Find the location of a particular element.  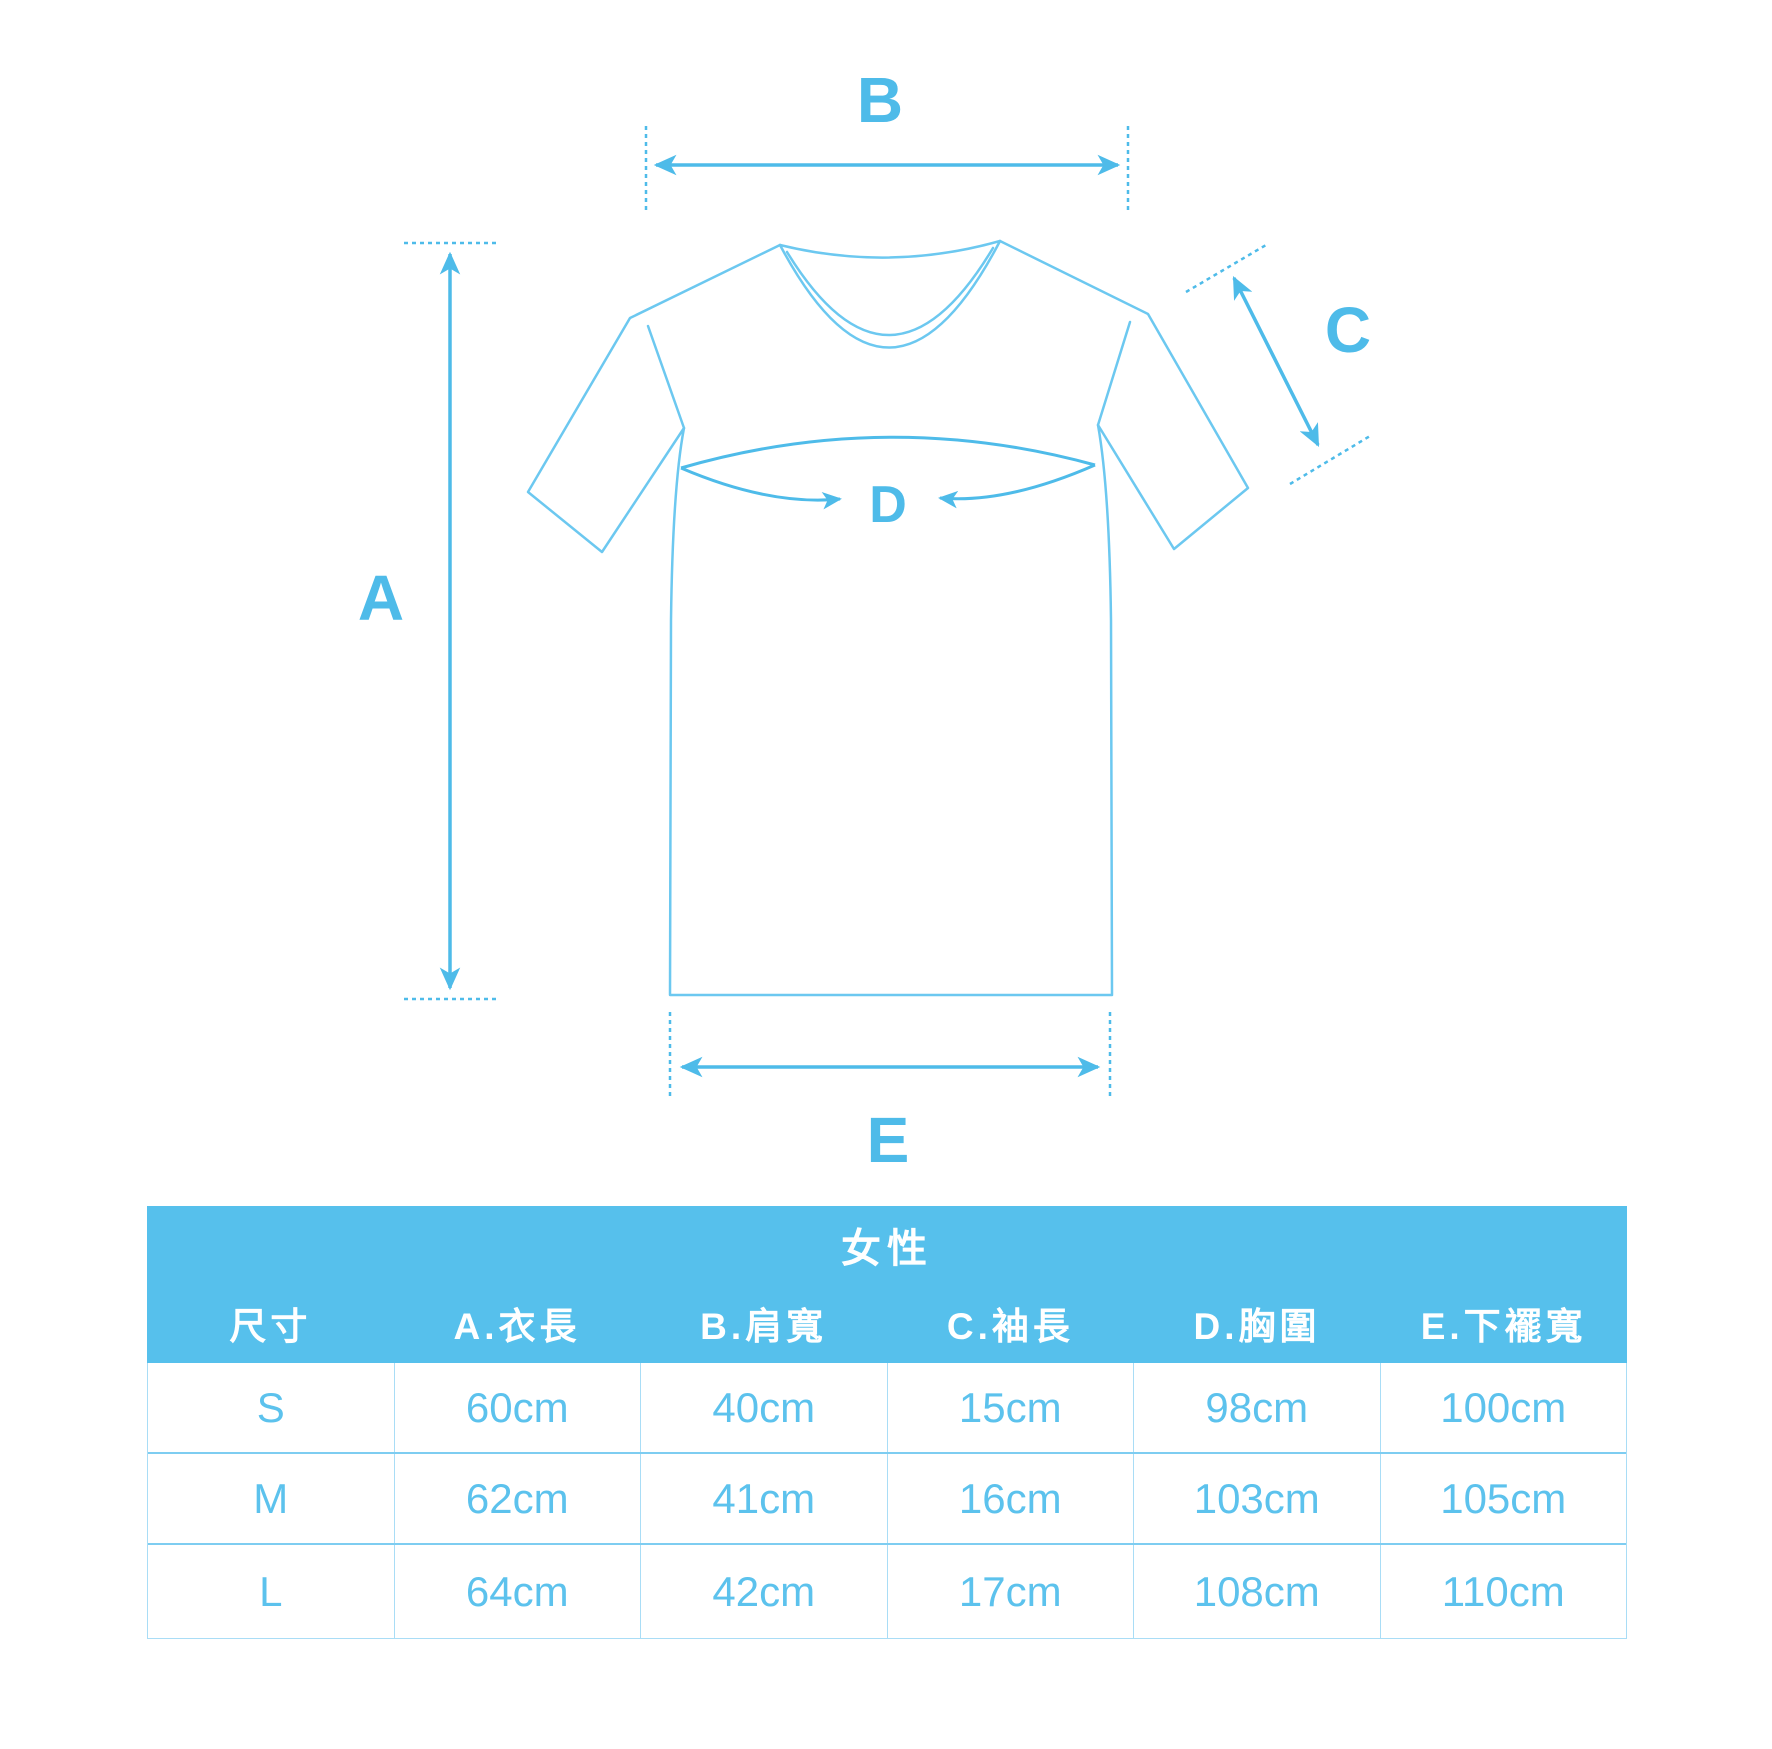

dim-b-label: B is located at coordinates (880, 100).